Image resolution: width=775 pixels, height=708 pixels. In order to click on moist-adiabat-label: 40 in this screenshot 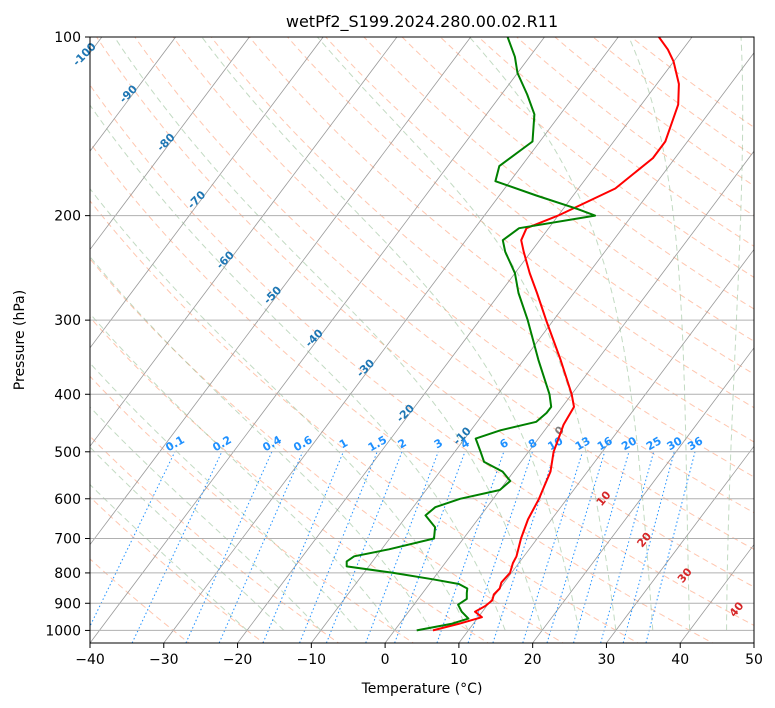, I will do `click(737, 609)`.